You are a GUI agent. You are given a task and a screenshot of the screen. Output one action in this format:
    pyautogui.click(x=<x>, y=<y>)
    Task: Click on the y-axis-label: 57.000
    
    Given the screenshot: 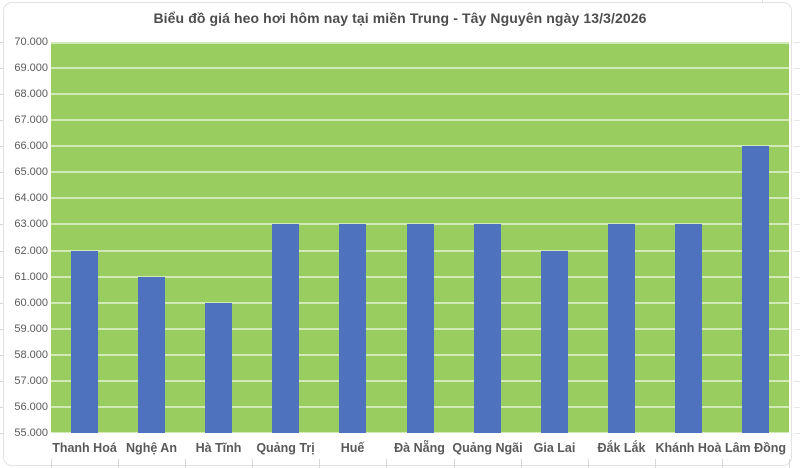 What is the action you would take?
    pyautogui.click(x=31, y=380)
    